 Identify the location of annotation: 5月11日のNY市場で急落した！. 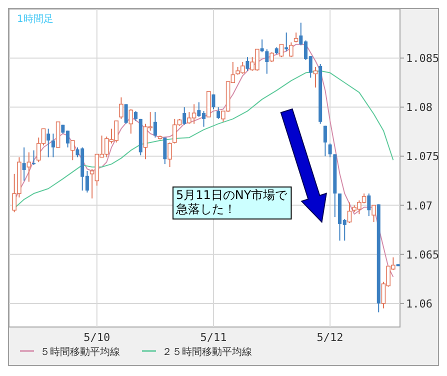
(231, 202).